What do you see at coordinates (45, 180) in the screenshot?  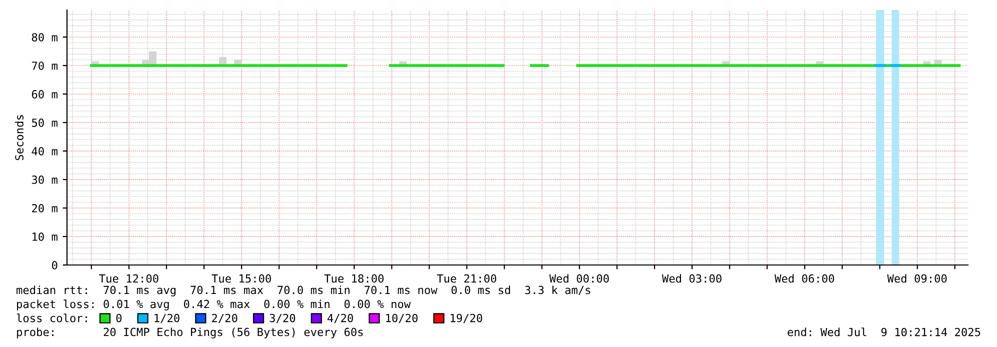 I see `y-tick-label: 30 m` at bounding box center [45, 180].